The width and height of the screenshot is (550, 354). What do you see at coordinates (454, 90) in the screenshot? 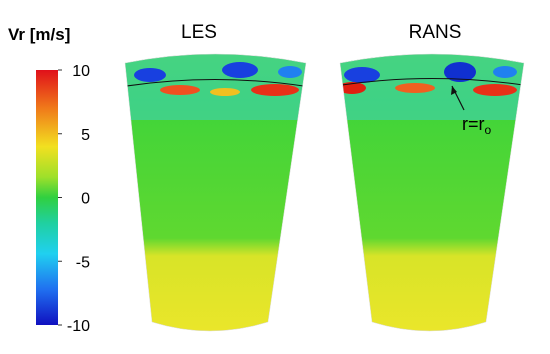
I see `arrow-head` at bounding box center [454, 90].